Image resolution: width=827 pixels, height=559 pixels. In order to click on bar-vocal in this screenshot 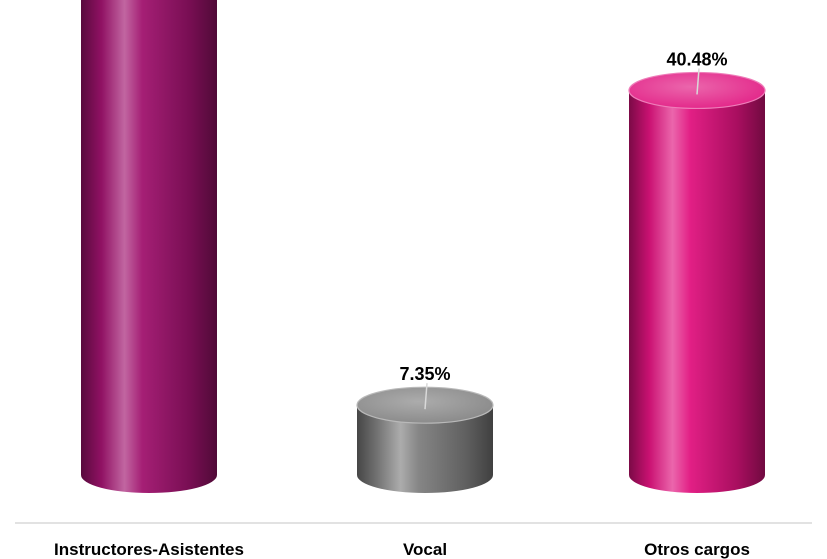, I will do `click(425, 438)`.